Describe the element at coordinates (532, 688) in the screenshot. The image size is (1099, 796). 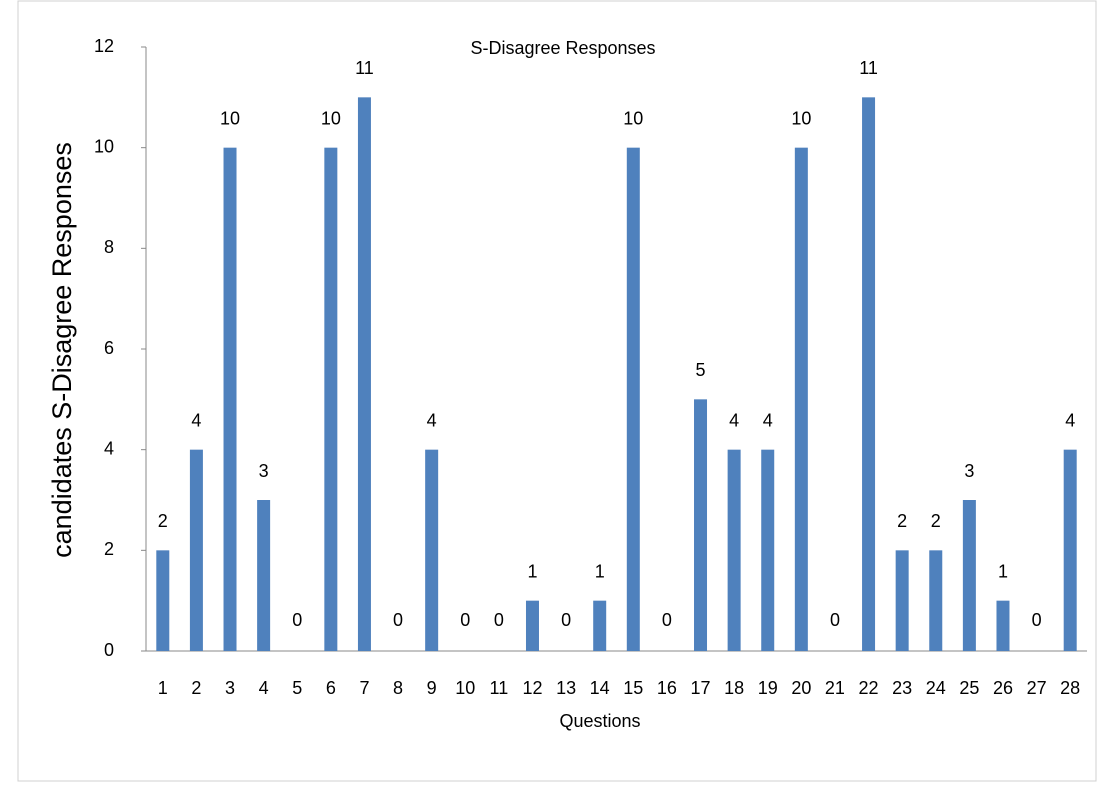
I see `x-tick-label: 12` at that location.